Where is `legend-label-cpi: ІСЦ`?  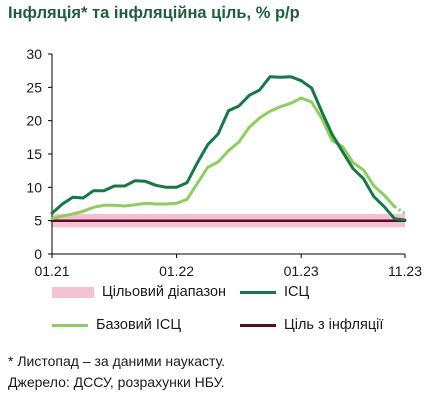 legend-label-cpi: ІСЦ is located at coordinates (297, 292).